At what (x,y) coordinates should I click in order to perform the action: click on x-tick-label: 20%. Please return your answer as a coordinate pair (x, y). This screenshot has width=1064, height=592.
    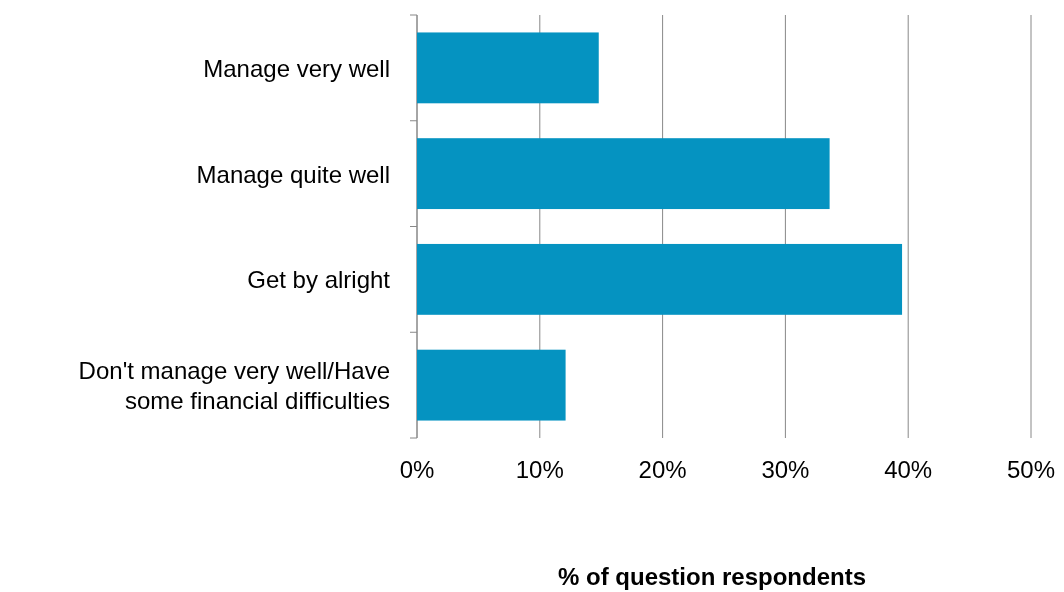
    Looking at the image, I should click on (662, 469).